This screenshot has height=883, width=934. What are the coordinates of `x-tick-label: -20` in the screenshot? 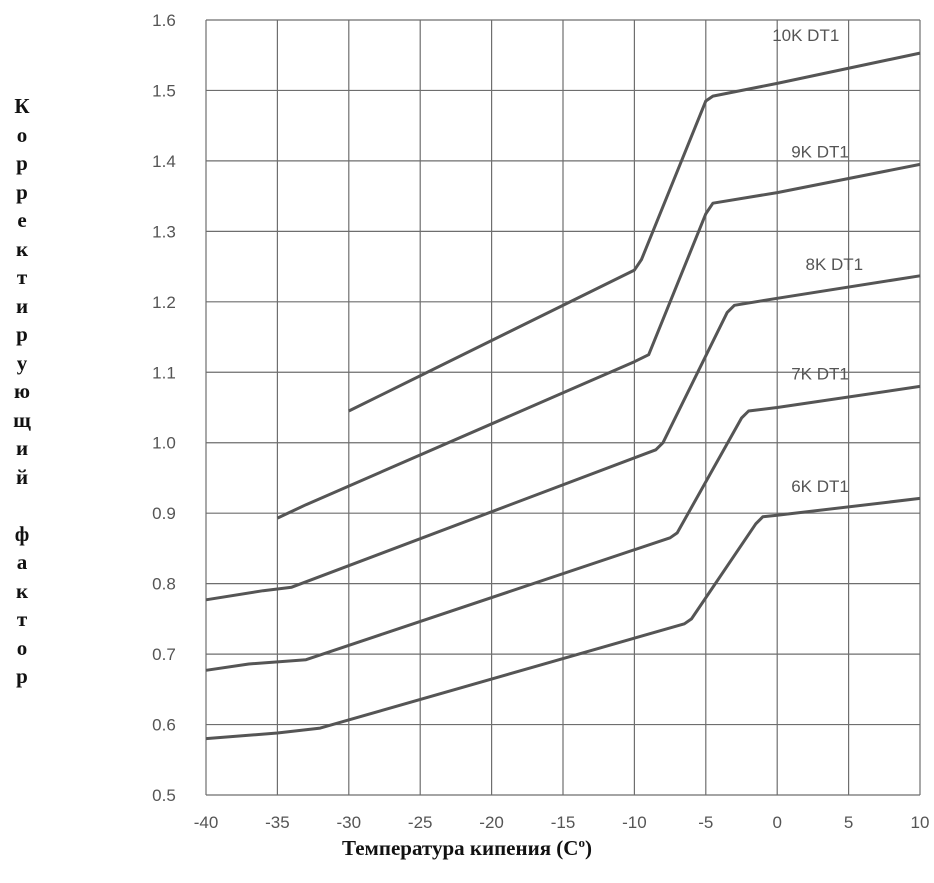 It's located at (491, 822).